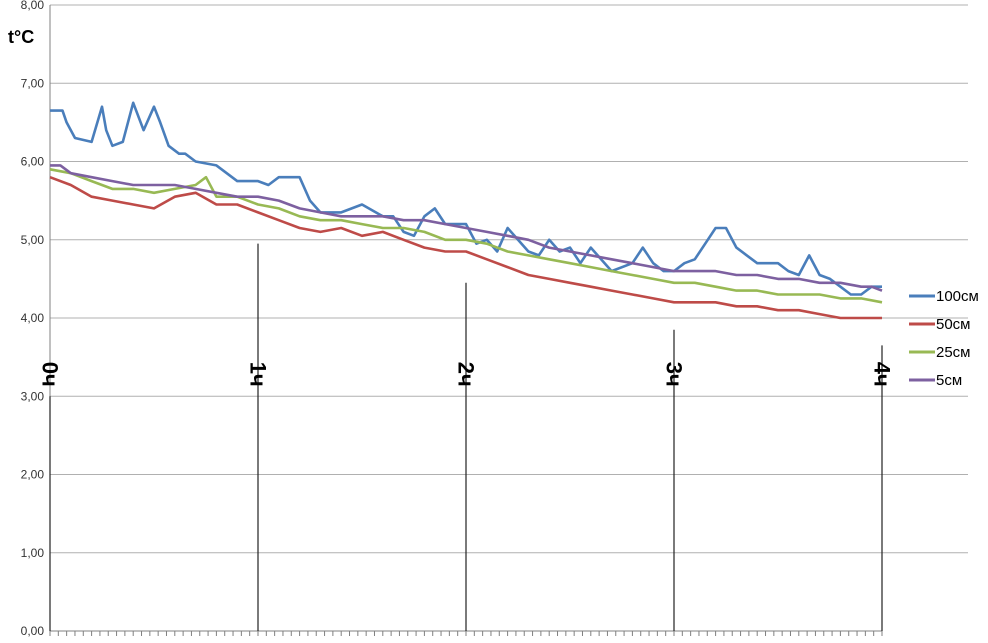 The width and height of the screenshot is (988, 643). I want to click on y-tick-label: 5,00, so click(33, 240).